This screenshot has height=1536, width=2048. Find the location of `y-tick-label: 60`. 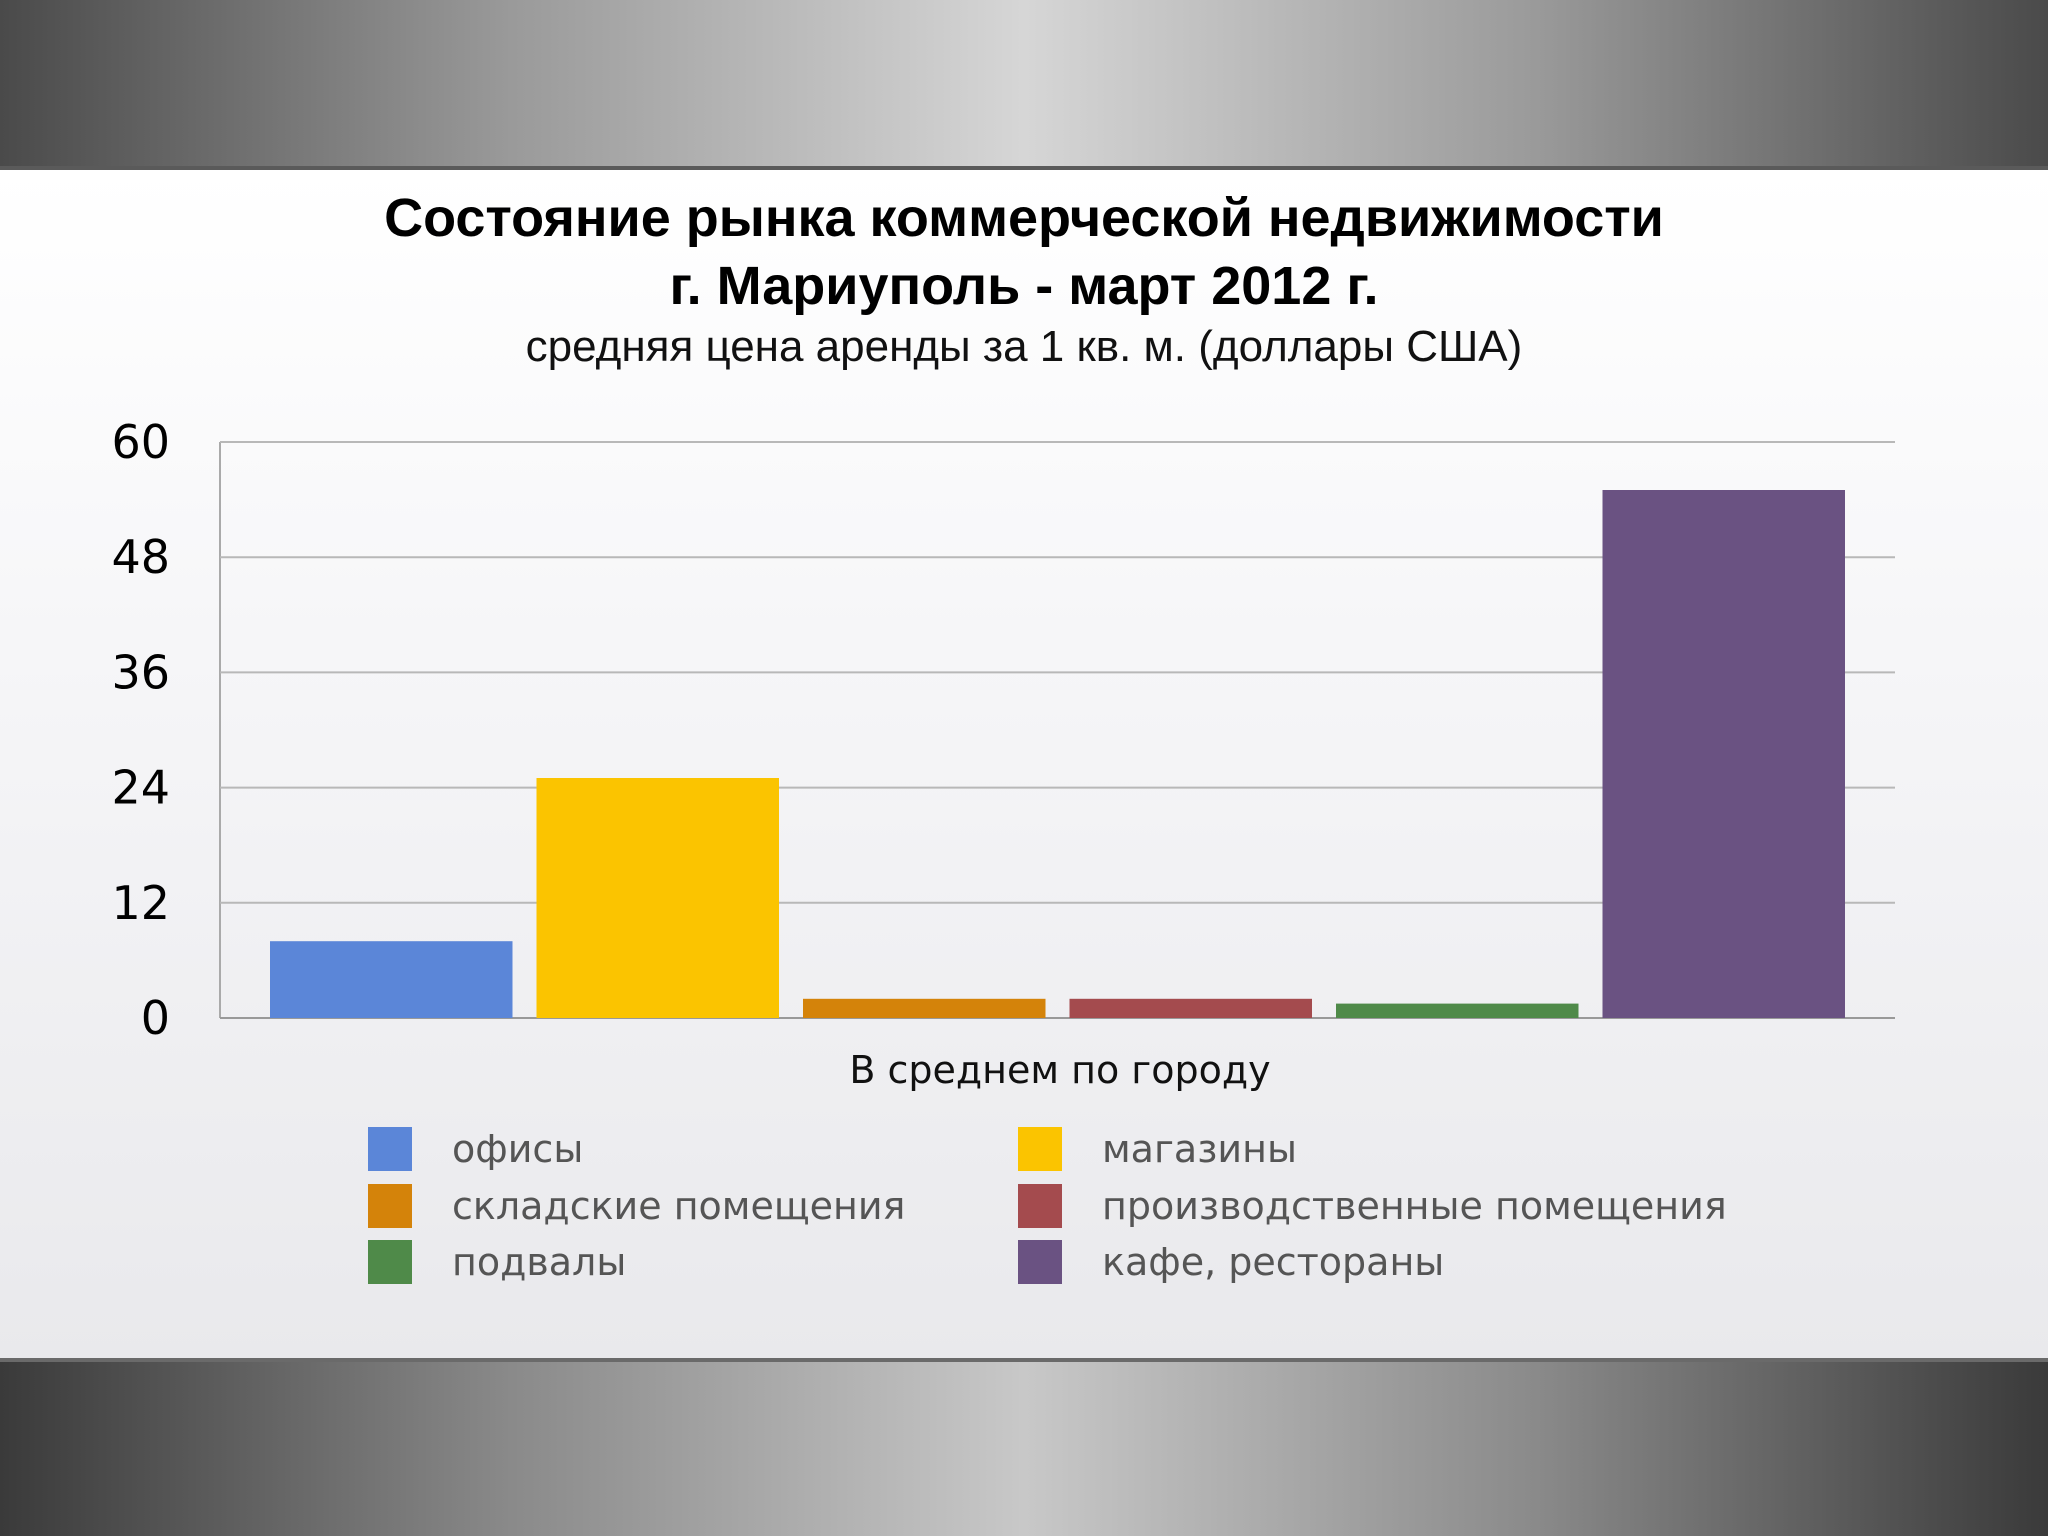

y-tick-label: 60 is located at coordinates (140, 442).